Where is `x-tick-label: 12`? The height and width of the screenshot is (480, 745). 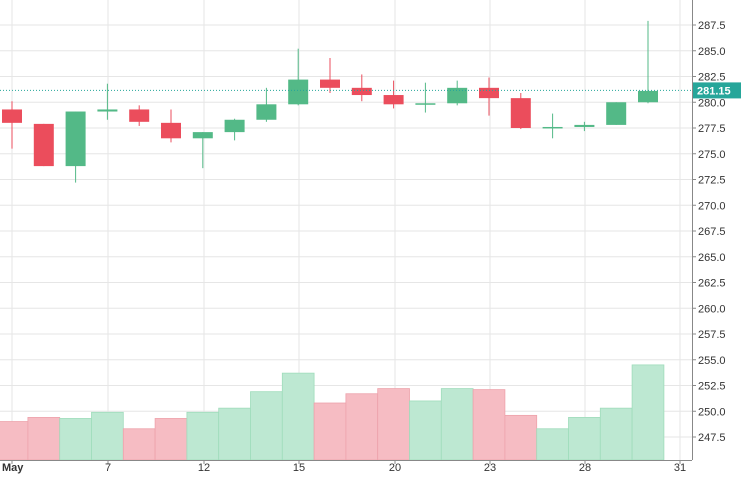 x-tick-label: 12 is located at coordinates (204, 468).